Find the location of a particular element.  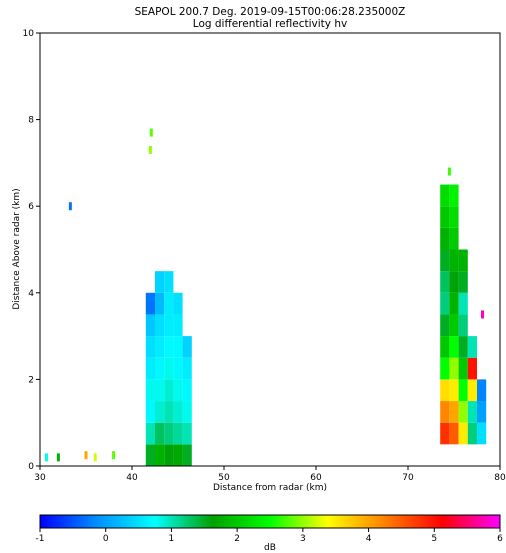

x-tick-label: 60 is located at coordinates (316, 478).